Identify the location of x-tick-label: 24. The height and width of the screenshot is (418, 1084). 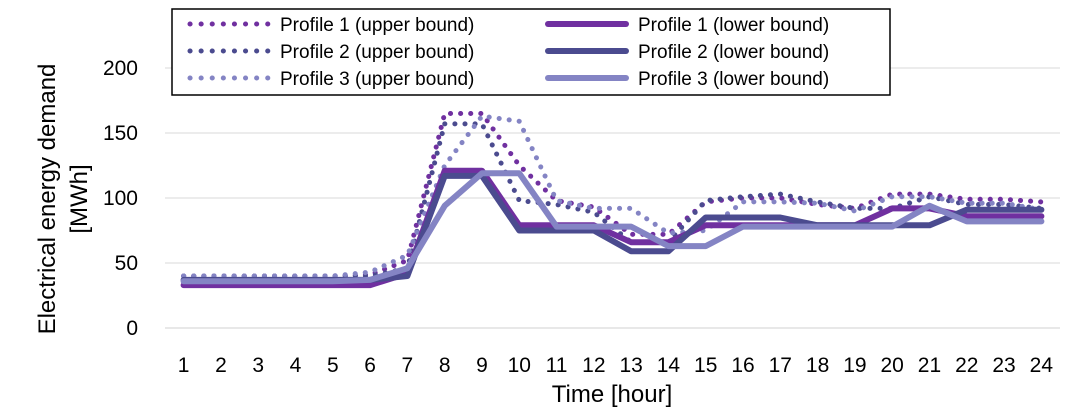
(1042, 365).